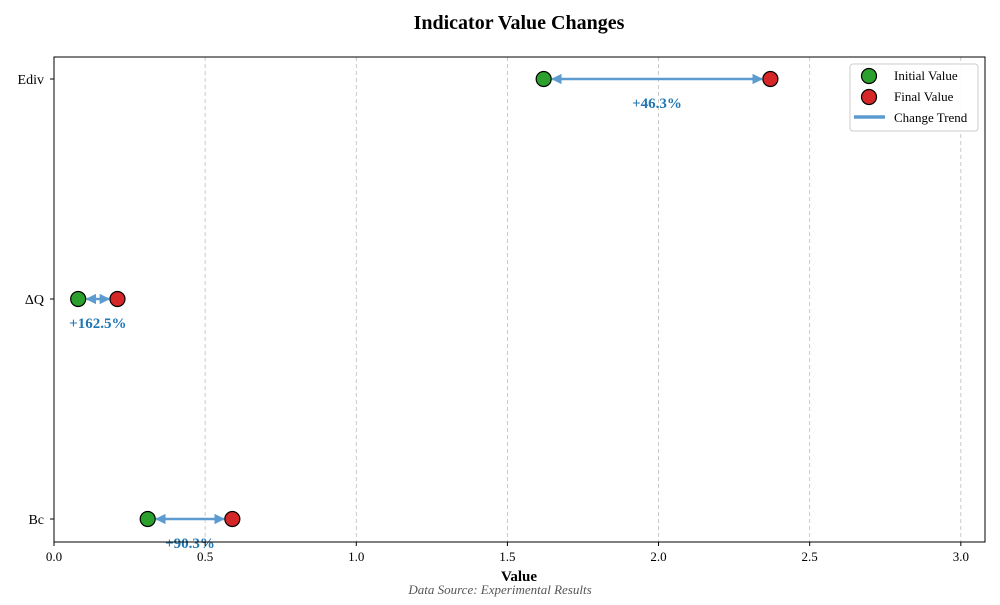  Describe the element at coordinates (232, 519) in the screenshot. I see `final-point-bc` at that location.